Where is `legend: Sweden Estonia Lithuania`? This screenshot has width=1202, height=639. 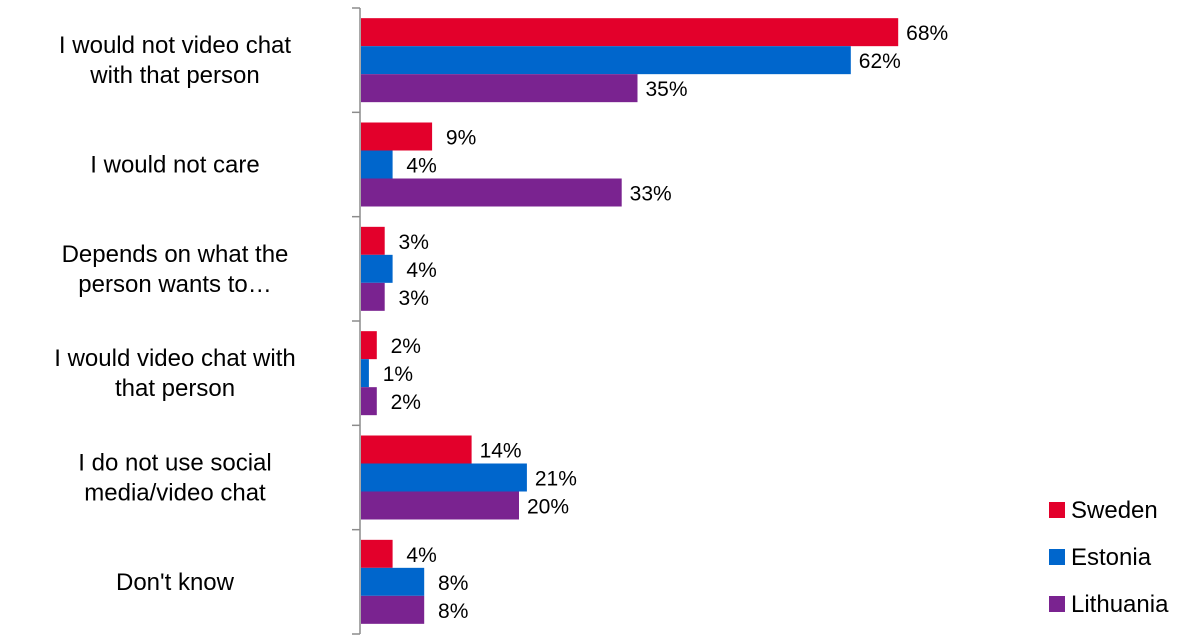
legend: Sweden Estonia Lithuania is located at coordinates (1109, 557).